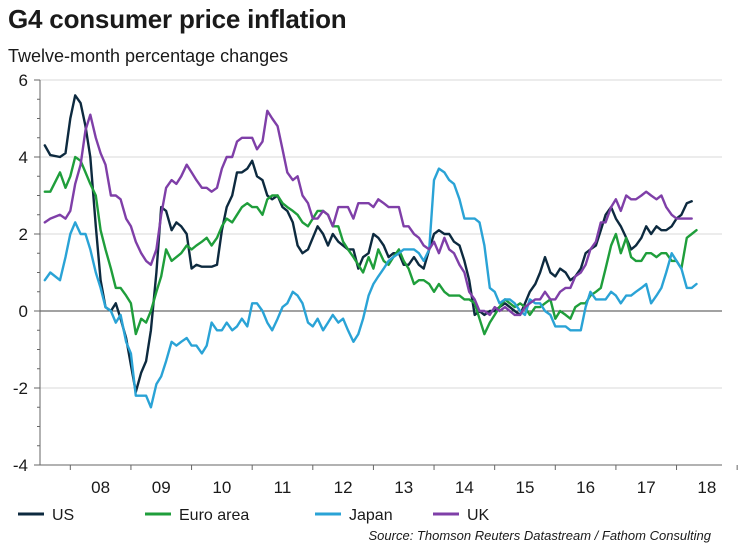 Image resolution: width=745 pixels, height=550 pixels. I want to click on x-tick-label: 12, so click(343, 487).